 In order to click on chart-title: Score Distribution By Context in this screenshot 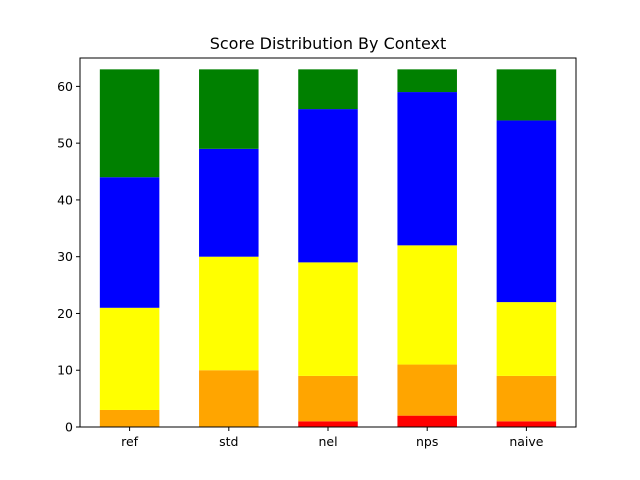, I will do `click(328, 43)`.